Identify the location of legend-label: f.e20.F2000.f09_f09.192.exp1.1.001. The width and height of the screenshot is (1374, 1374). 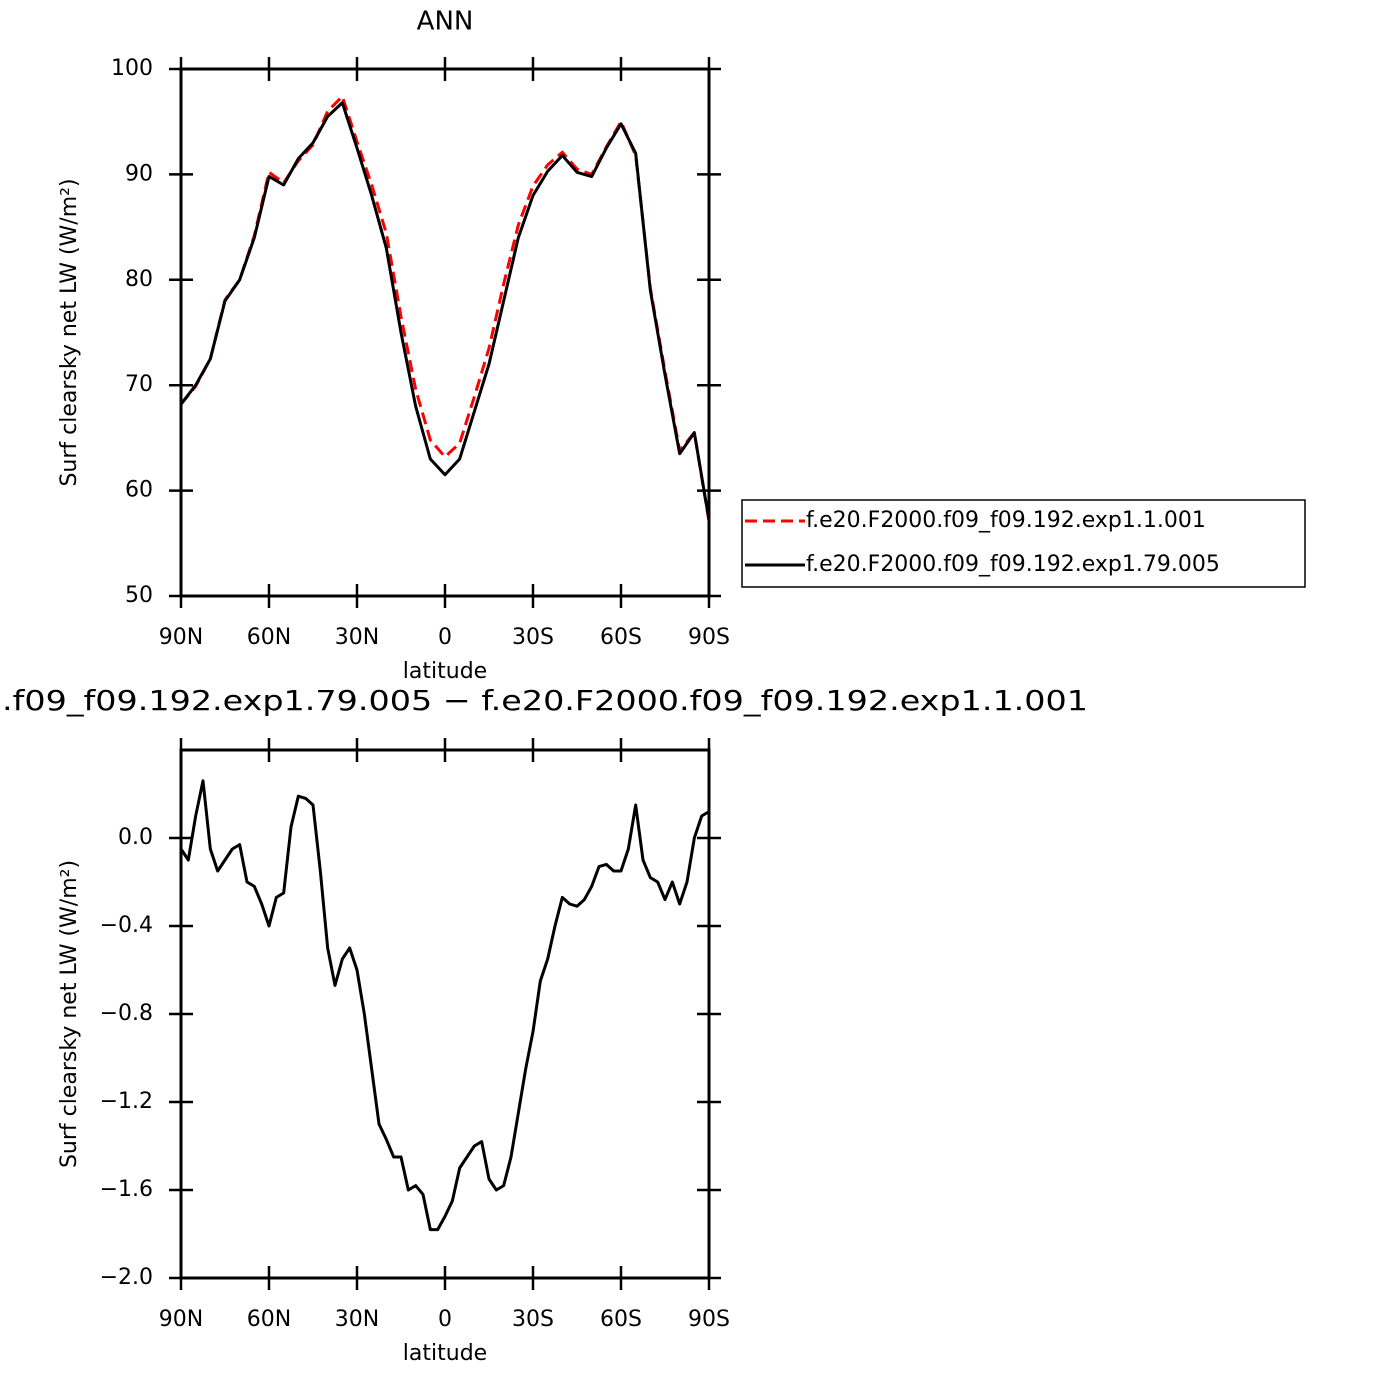
(1006, 520).